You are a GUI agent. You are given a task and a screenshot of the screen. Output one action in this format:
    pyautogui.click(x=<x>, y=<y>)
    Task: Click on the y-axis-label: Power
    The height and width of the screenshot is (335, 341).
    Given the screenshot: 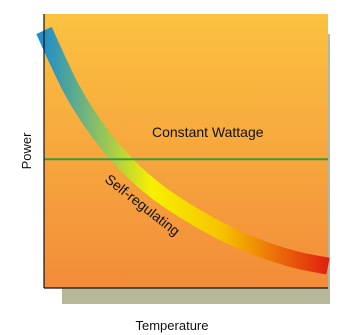 What is the action you would take?
    pyautogui.click(x=26, y=151)
    